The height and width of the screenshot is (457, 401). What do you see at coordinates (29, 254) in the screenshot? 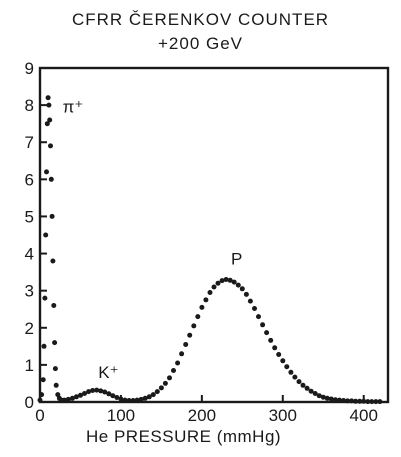
I see `y-tick-label: 4` at bounding box center [29, 254].